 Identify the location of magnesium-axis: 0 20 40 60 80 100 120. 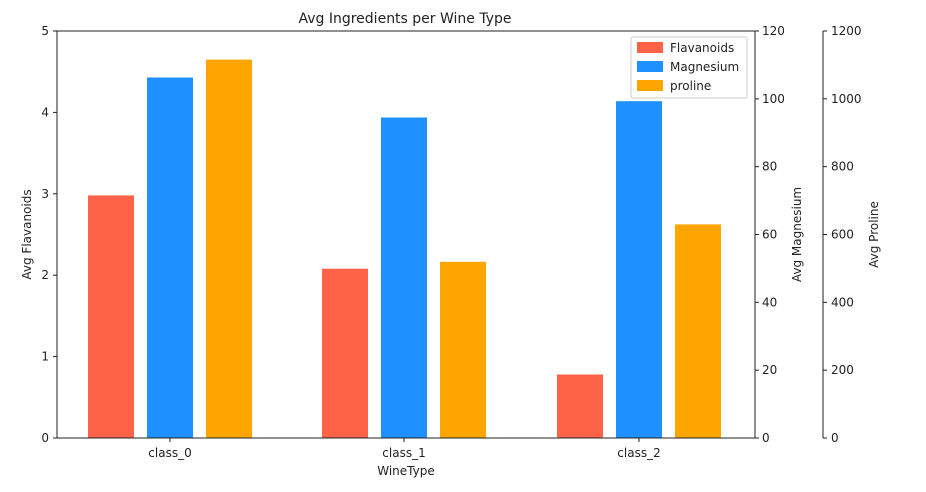
(770, 234).